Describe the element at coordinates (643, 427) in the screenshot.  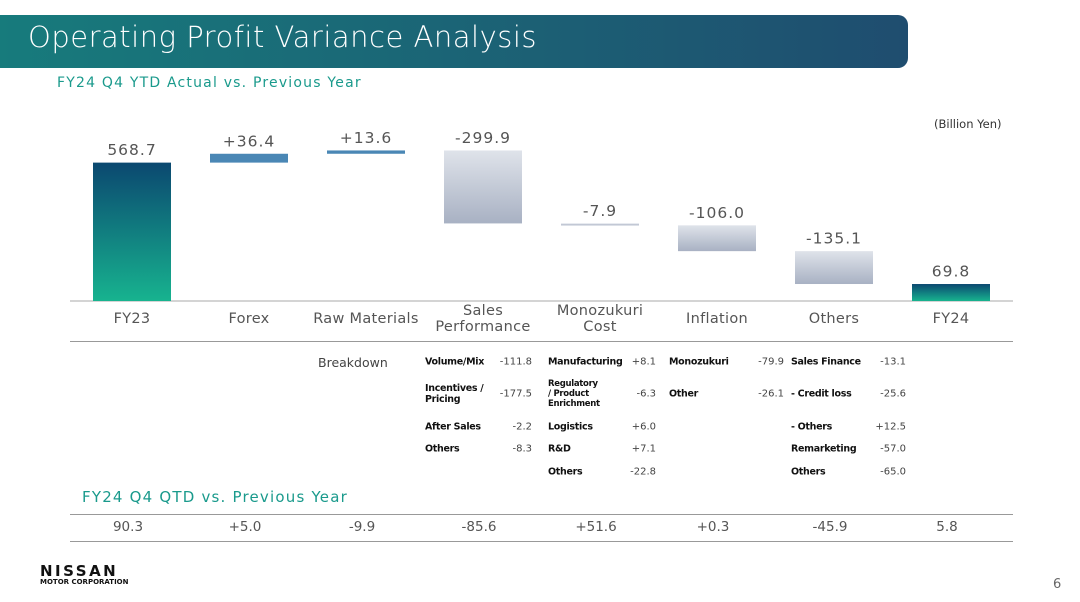
I see `breakdown-value: +6.0` at that location.